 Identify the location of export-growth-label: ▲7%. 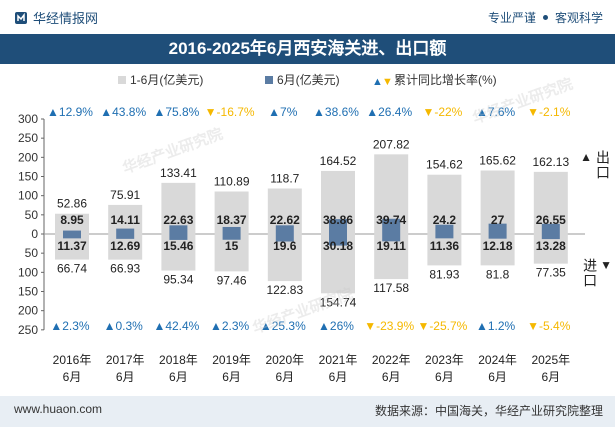
(283, 112).